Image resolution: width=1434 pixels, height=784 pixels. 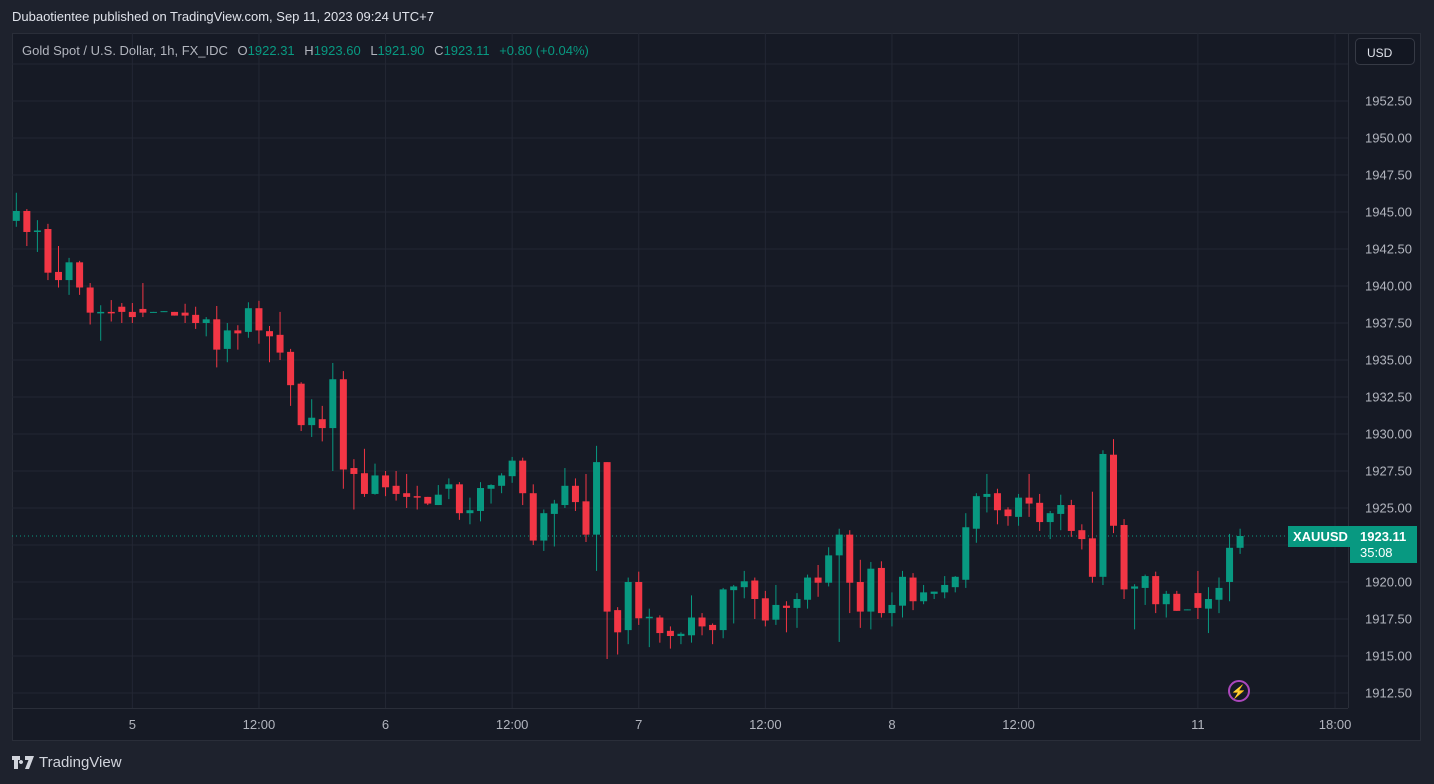 What do you see at coordinates (681, 725) in the screenshot?
I see `time-axis: 5 12:00 6 12:00 7 12:00 8 12:00 11 18:00` at bounding box center [681, 725].